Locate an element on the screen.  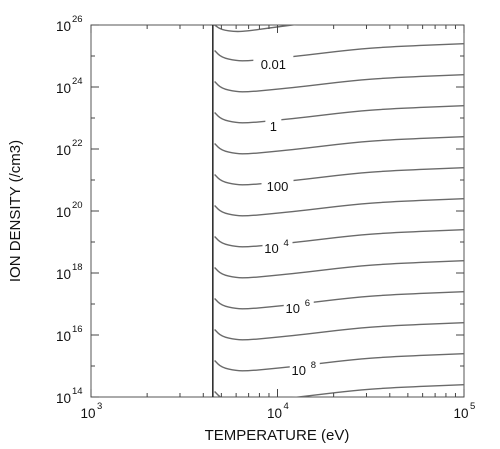
x-tick-label-exponent: 4 is located at coordinates (286, 406).